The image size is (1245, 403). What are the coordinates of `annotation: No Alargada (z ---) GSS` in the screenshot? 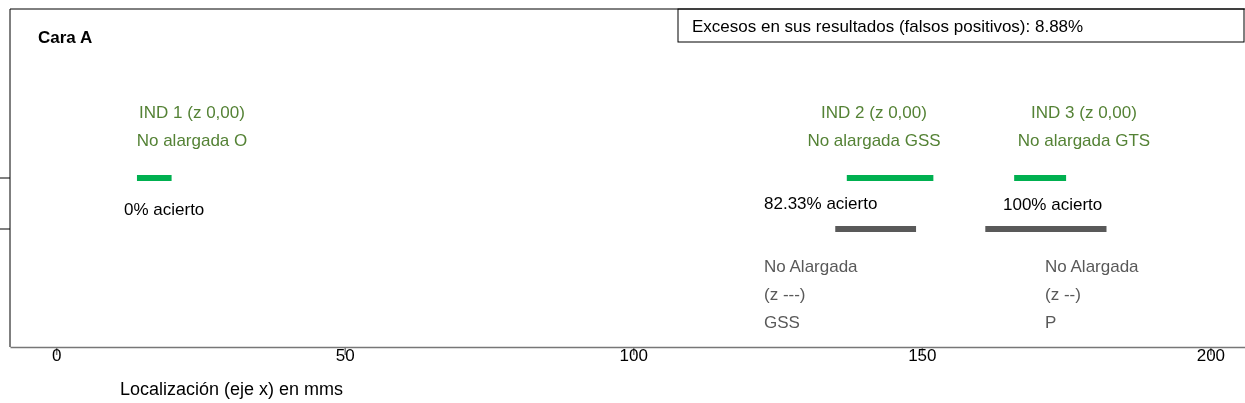 It's located at (811, 294).